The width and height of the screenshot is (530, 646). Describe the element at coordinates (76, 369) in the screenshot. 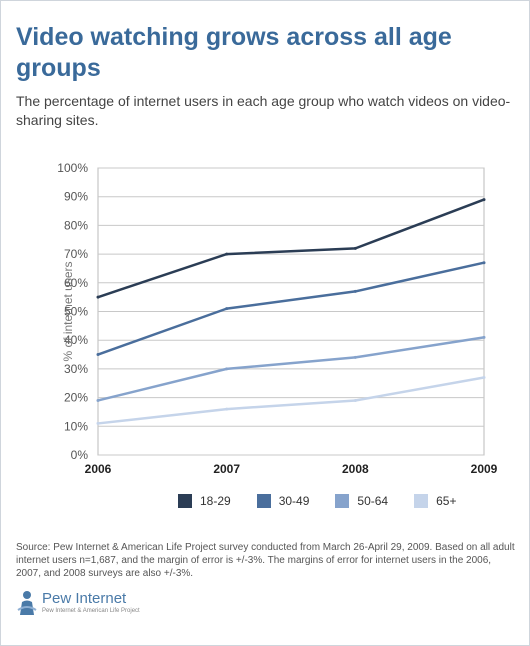

I see `y-tick-label: 30%` at that location.